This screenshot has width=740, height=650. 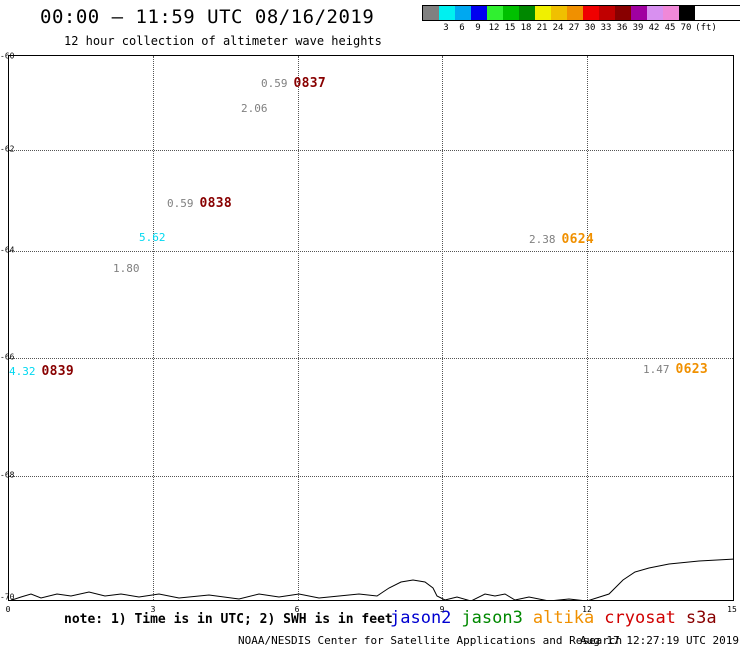 I want to click on mission-cryosat: cryosat, so click(x=640, y=618).